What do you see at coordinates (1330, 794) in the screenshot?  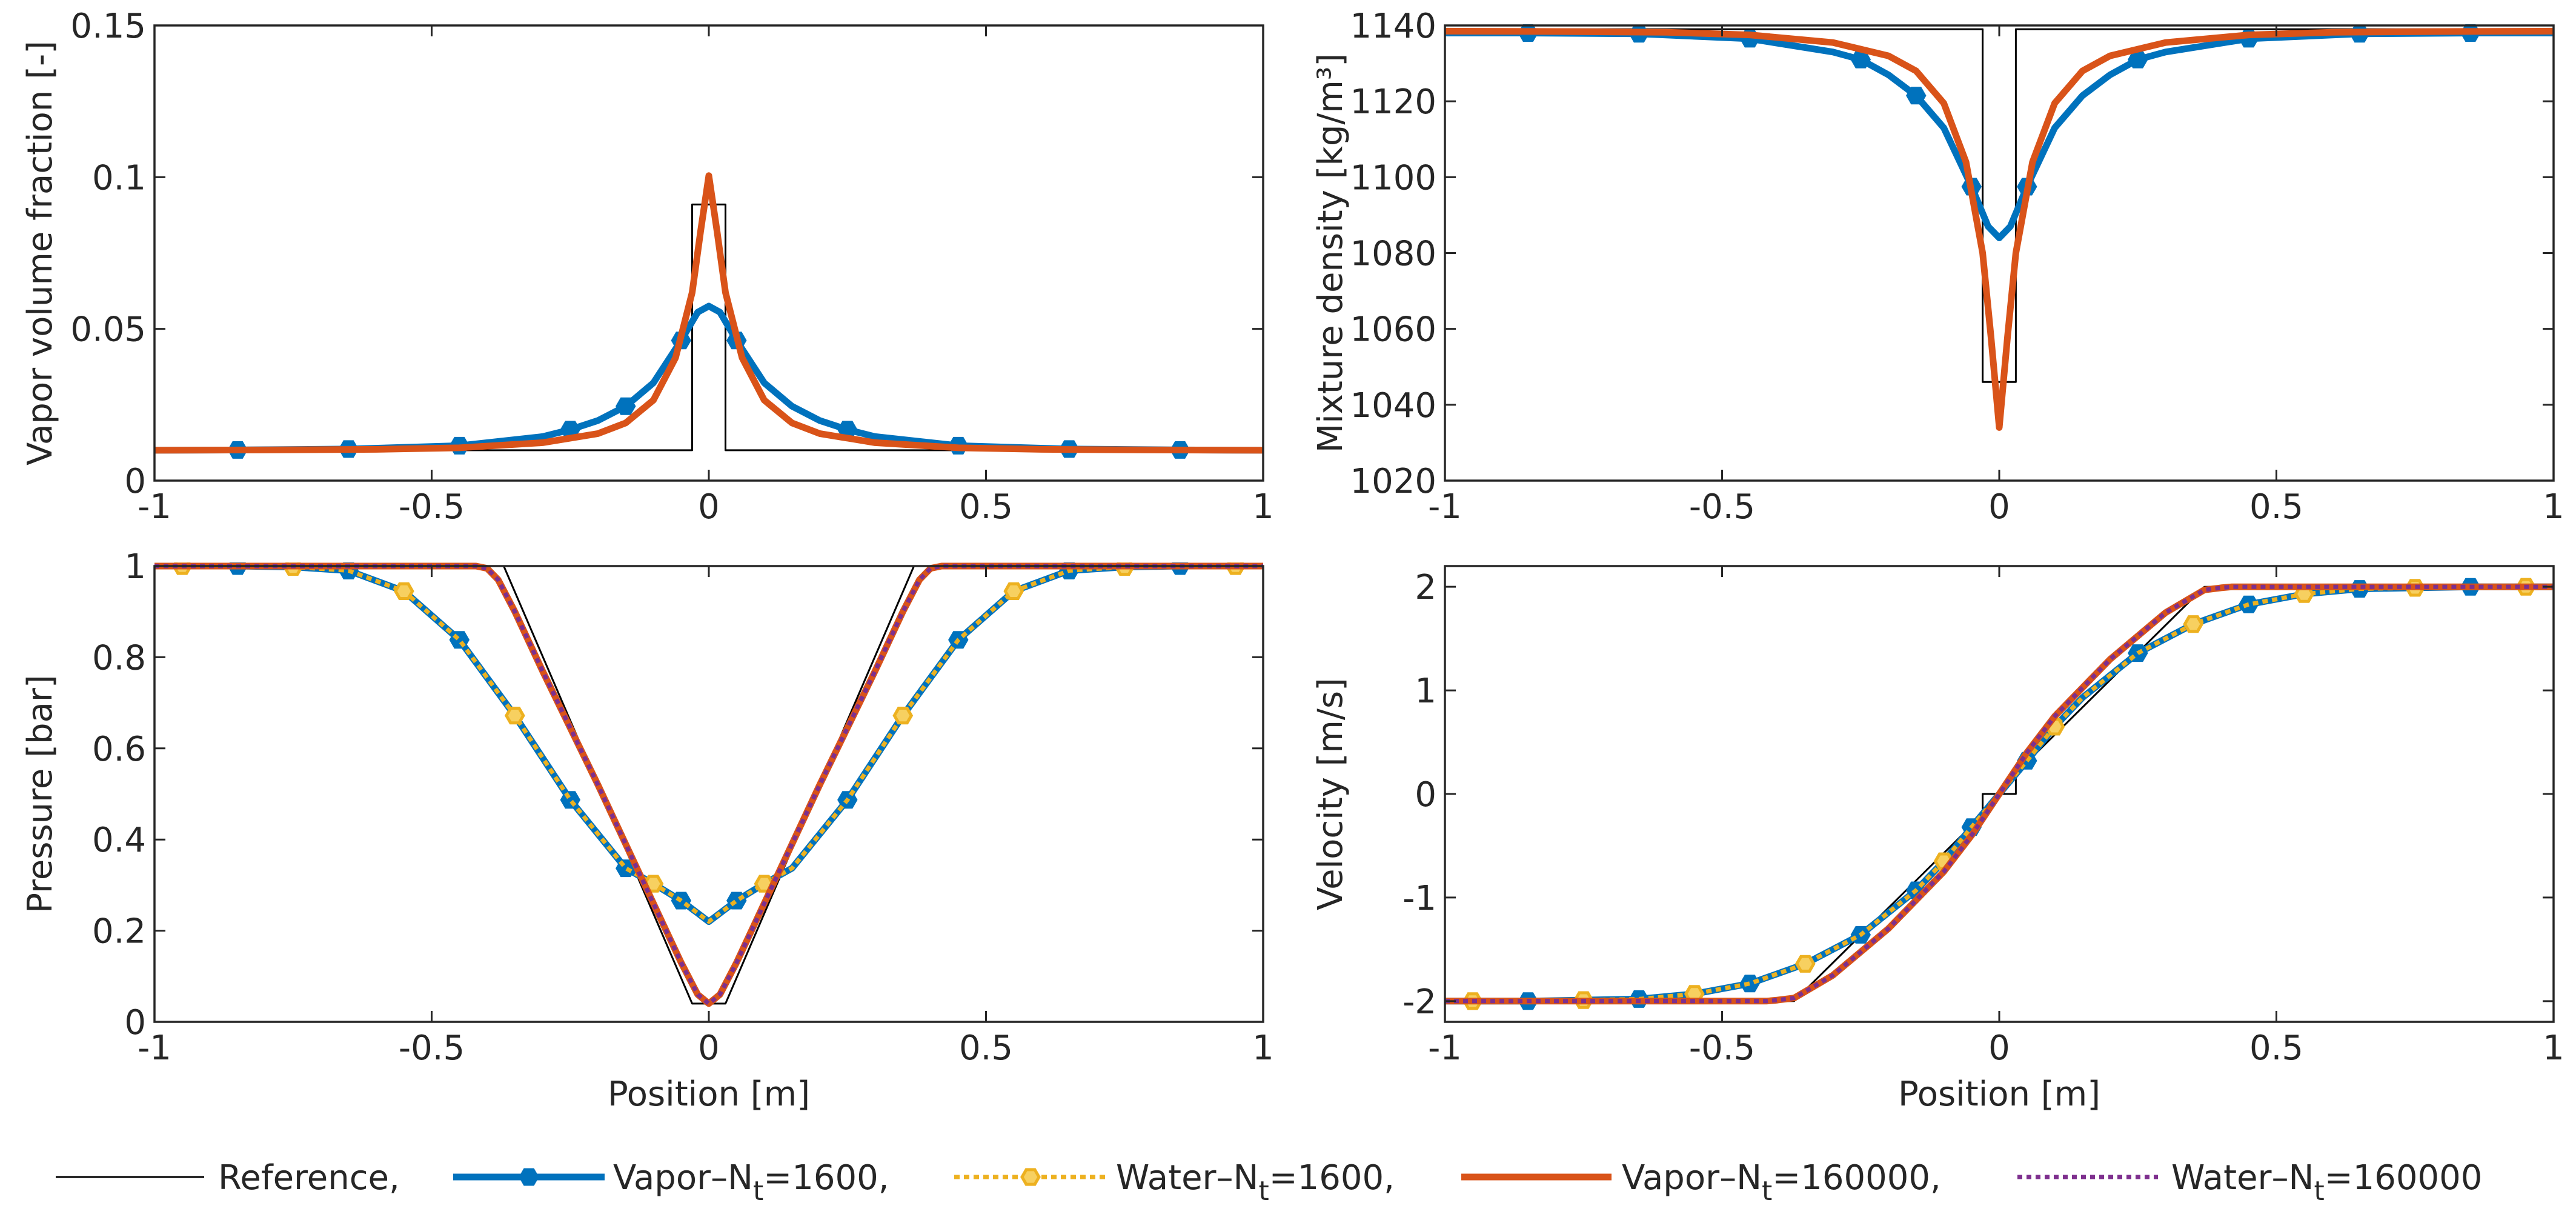 I see `y-axis-label: Velocity [m/s]` at bounding box center [1330, 794].